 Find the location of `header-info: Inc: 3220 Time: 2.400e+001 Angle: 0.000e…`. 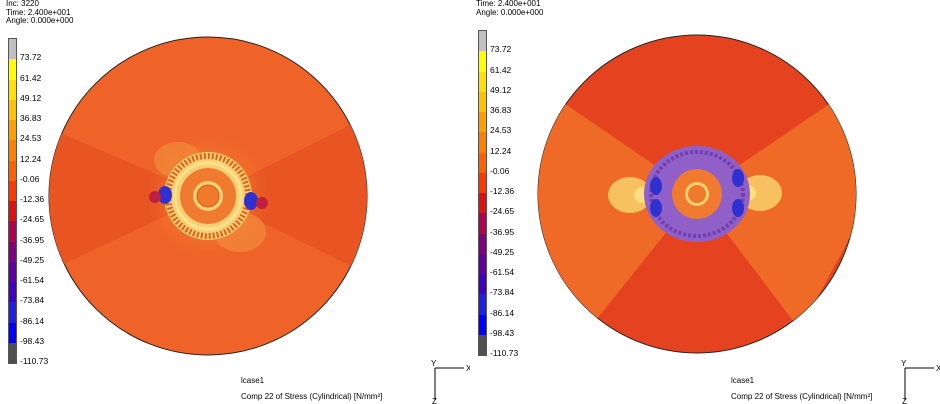

header-info: Inc: 3220 Time: 2.400e+001 Angle: 0.000e… is located at coordinates (39, 13).